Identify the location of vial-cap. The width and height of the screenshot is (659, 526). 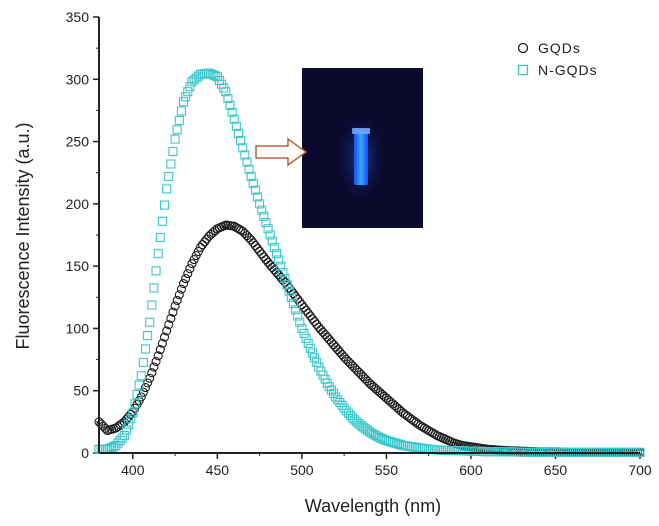
(361, 131).